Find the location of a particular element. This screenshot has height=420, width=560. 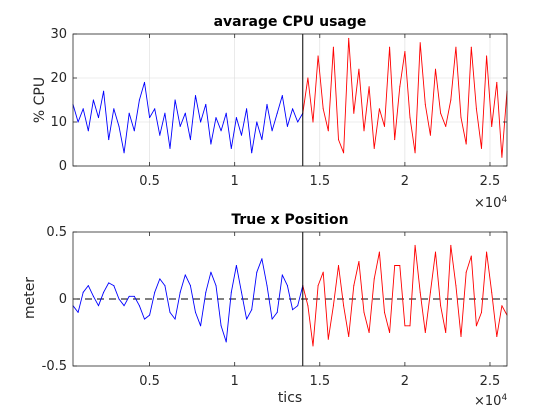

axes-1-xtick-label-2: 1.5 is located at coordinates (319, 381).